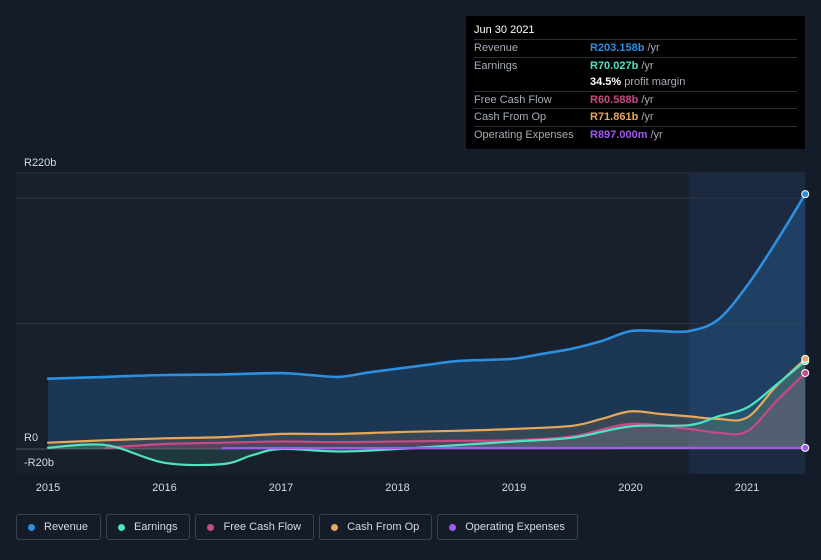 This screenshot has width=821, height=560. What do you see at coordinates (496, 65) in the screenshot?
I see `tooltip-label: Earnings` at bounding box center [496, 65].